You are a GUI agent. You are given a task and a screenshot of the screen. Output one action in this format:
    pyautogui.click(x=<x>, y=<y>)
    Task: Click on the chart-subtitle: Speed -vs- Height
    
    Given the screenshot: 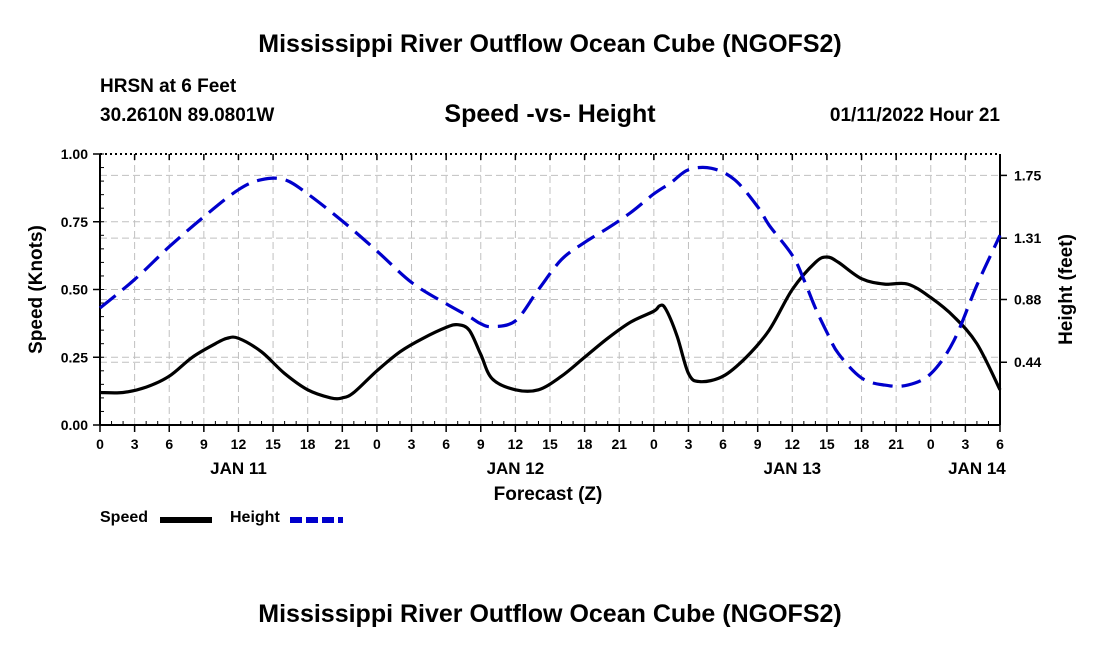 What is the action you would take?
    pyautogui.click(x=550, y=114)
    